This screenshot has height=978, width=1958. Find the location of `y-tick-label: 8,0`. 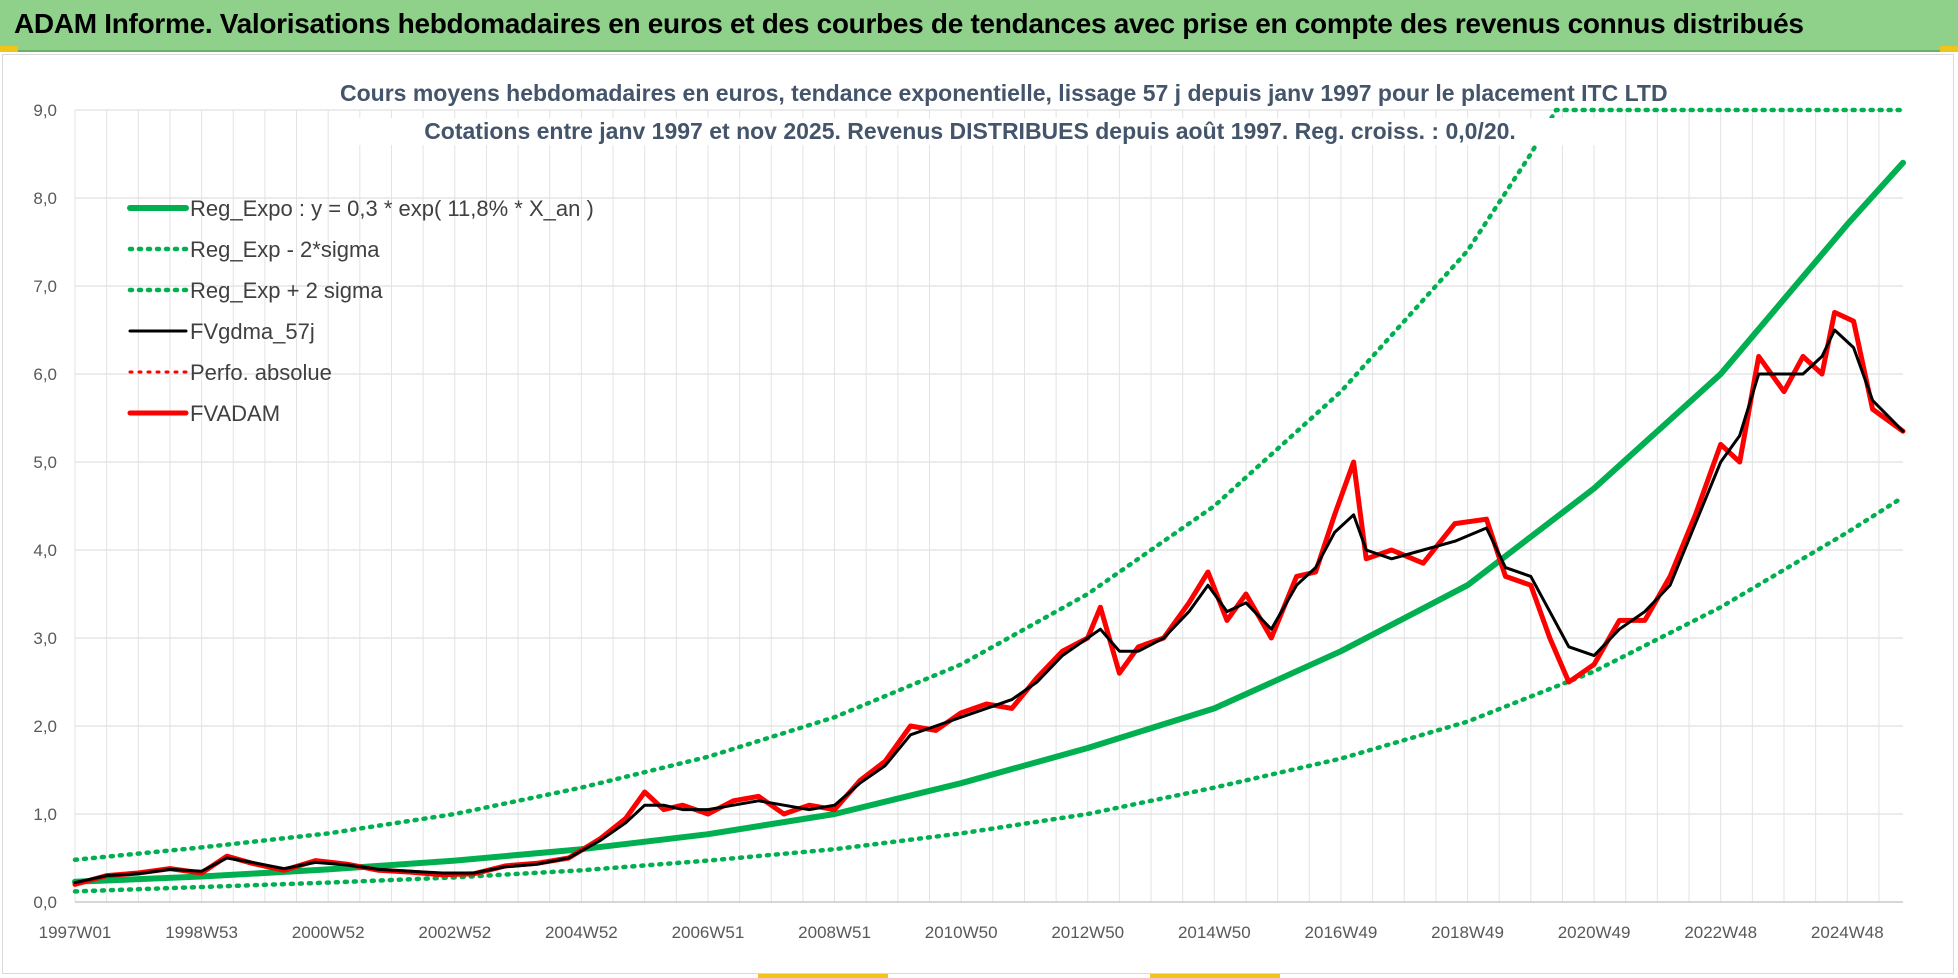

y-tick-label: 8,0 is located at coordinates (45, 198).